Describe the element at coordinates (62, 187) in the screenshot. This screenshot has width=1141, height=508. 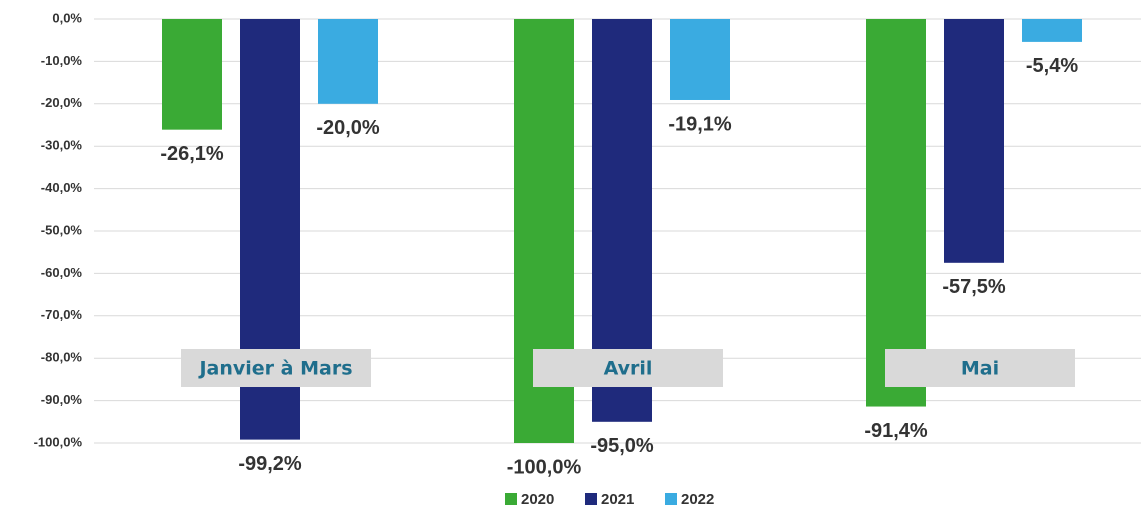
I see `y-tick-label: -40,0%` at that location.